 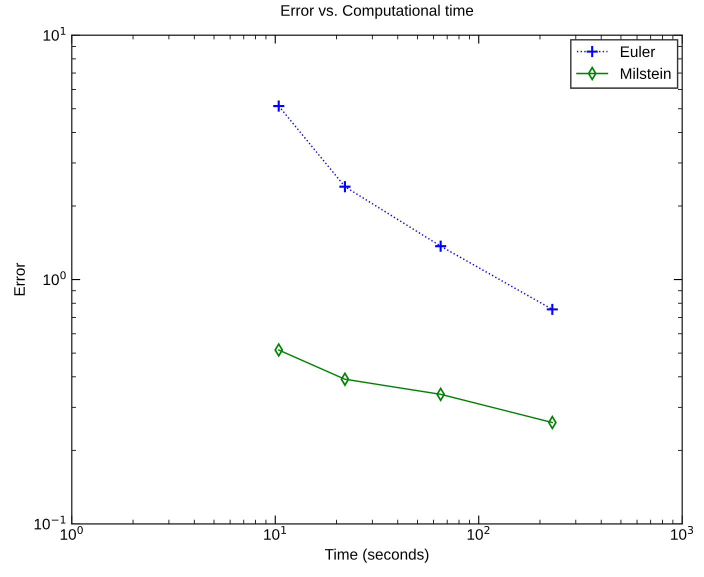 I want to click on chart-title: Error vs. Computational time, so click(x=377, y=11).